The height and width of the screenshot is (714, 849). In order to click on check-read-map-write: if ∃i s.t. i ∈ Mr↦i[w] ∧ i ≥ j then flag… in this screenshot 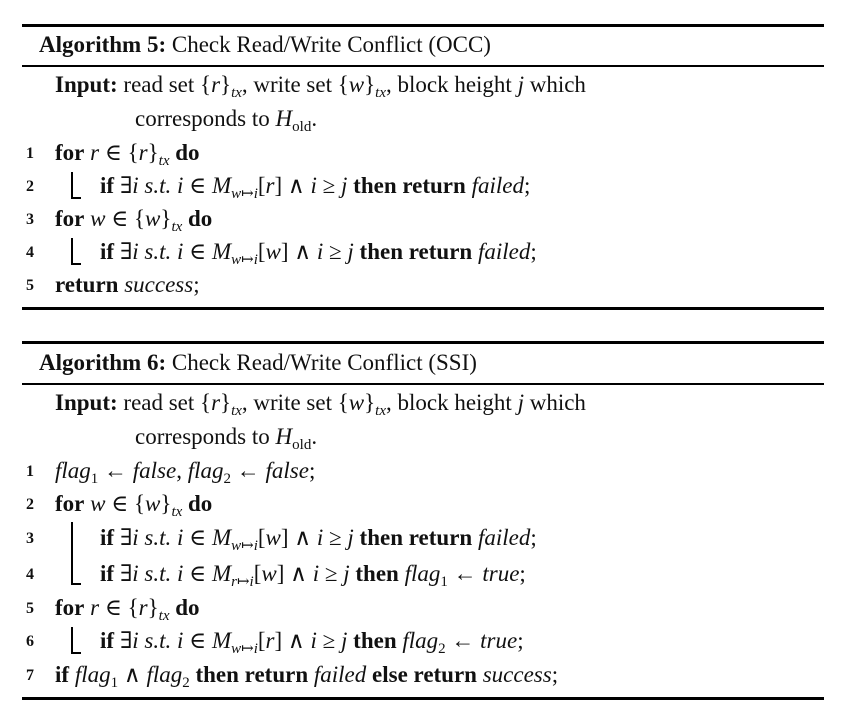, I will do `click(313, 575)`.